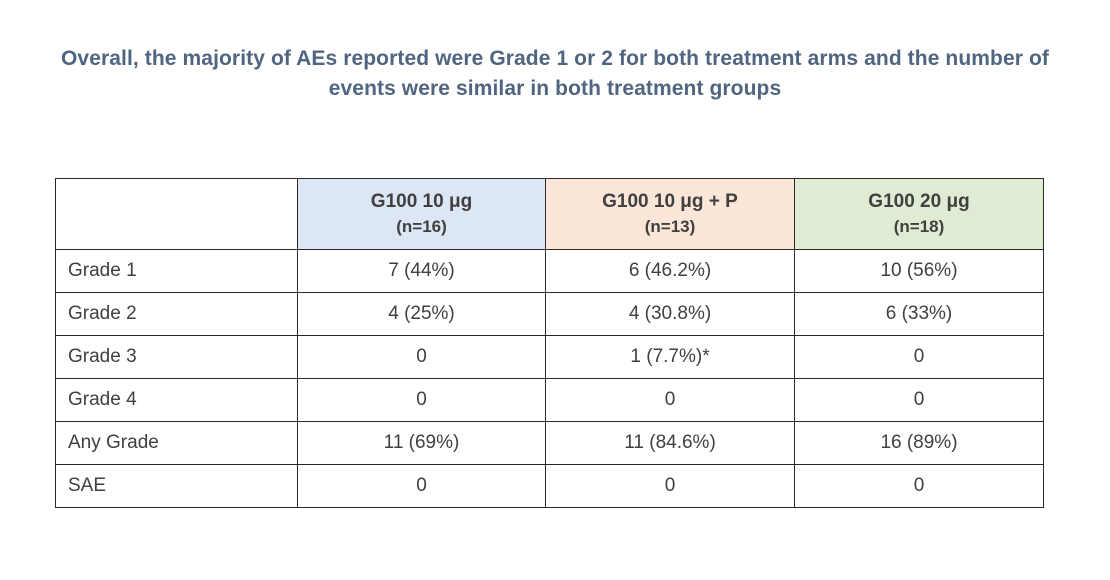 Image resolution: width=1110 pixels, height=580 pixels. Describe the element at coordinates (421, 314) in the screenshot. I see `table-cell: 4 (25%)` at that location.